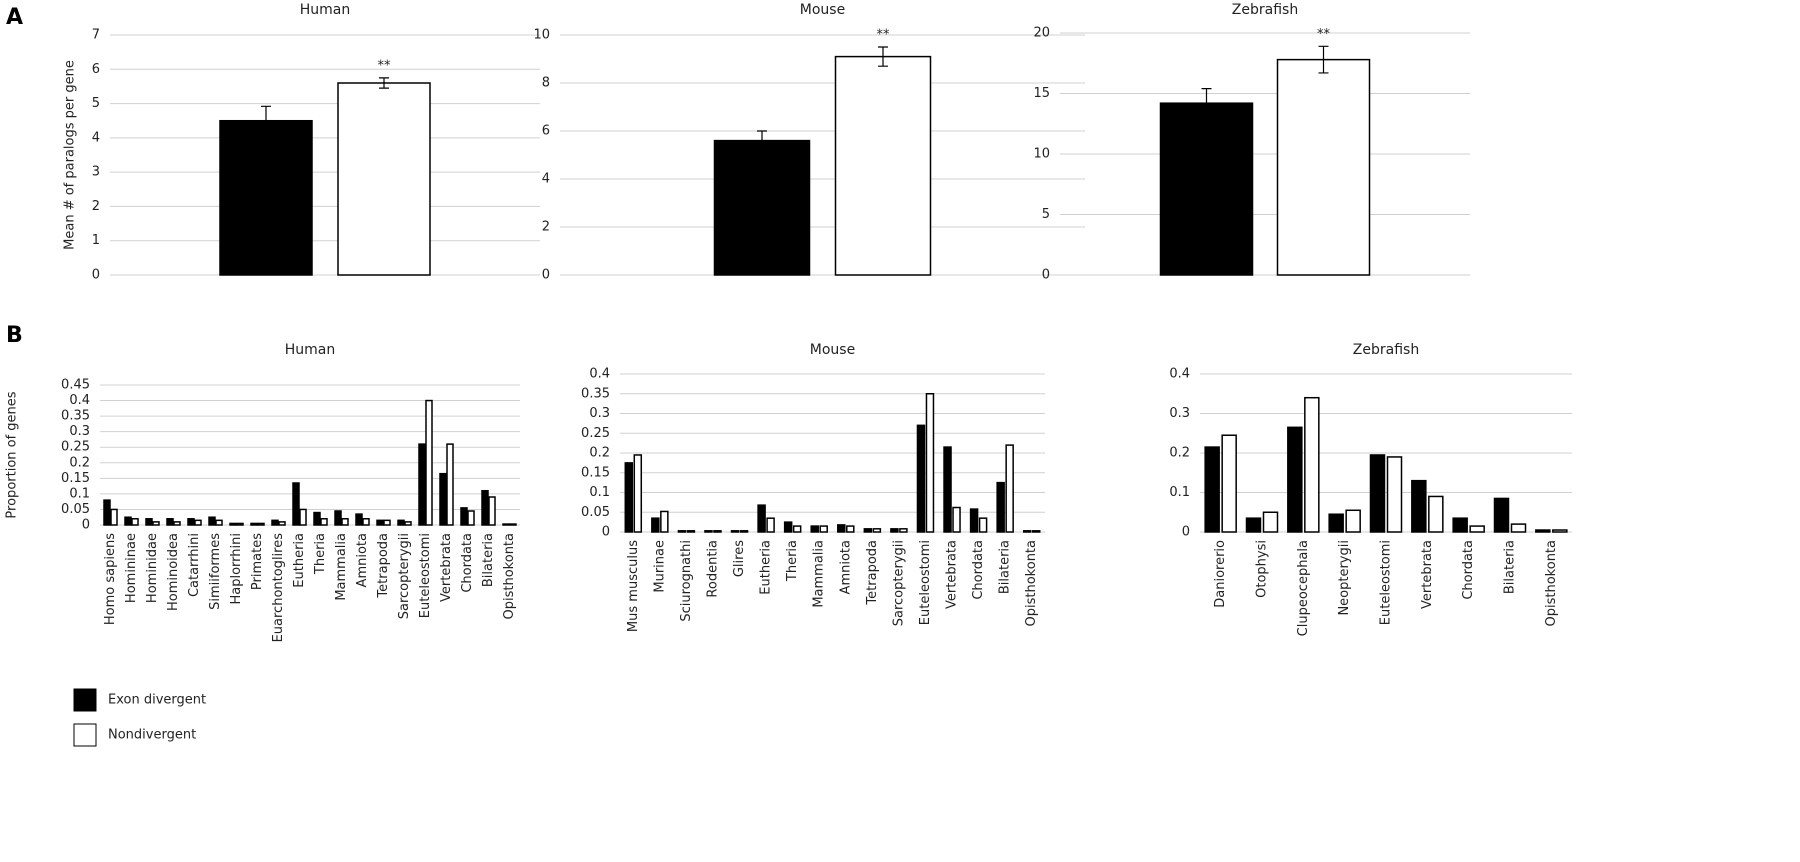 This screenshot has height=862, width=1800. I want to click on y-tick-label: 20, so click(1041, 33).